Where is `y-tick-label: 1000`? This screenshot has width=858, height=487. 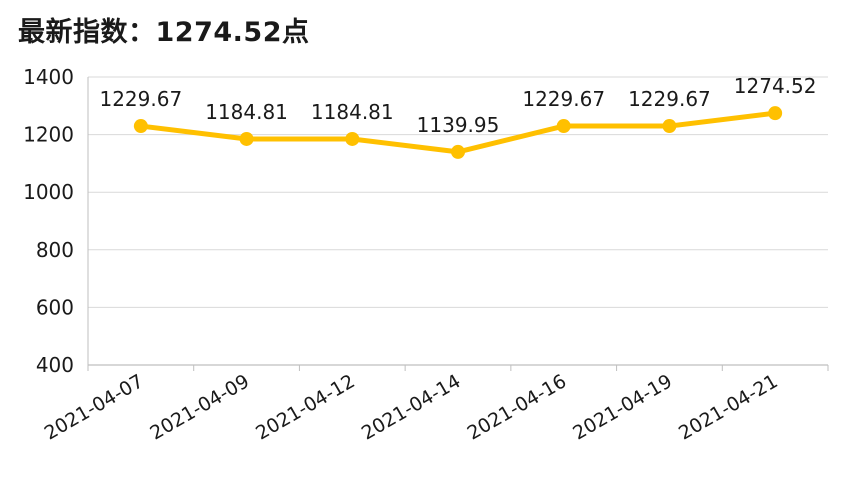 y-tick-label: 1000 is located at coordinates (48, 192).